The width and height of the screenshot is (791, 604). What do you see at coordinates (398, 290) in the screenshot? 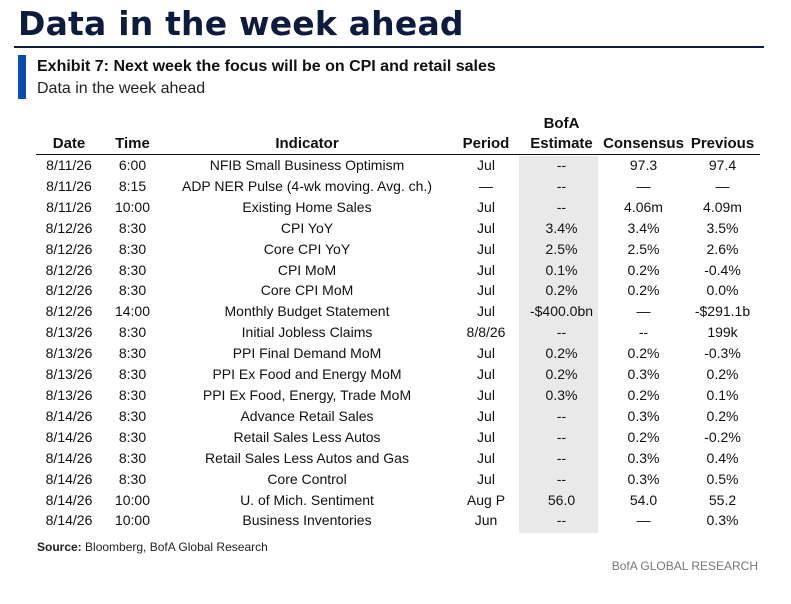
I see `table-row: 8/12/26 8:30 Core CPI MoM Jul 0.2% 0.2% 0.0%` at bounding box center [398, 290].